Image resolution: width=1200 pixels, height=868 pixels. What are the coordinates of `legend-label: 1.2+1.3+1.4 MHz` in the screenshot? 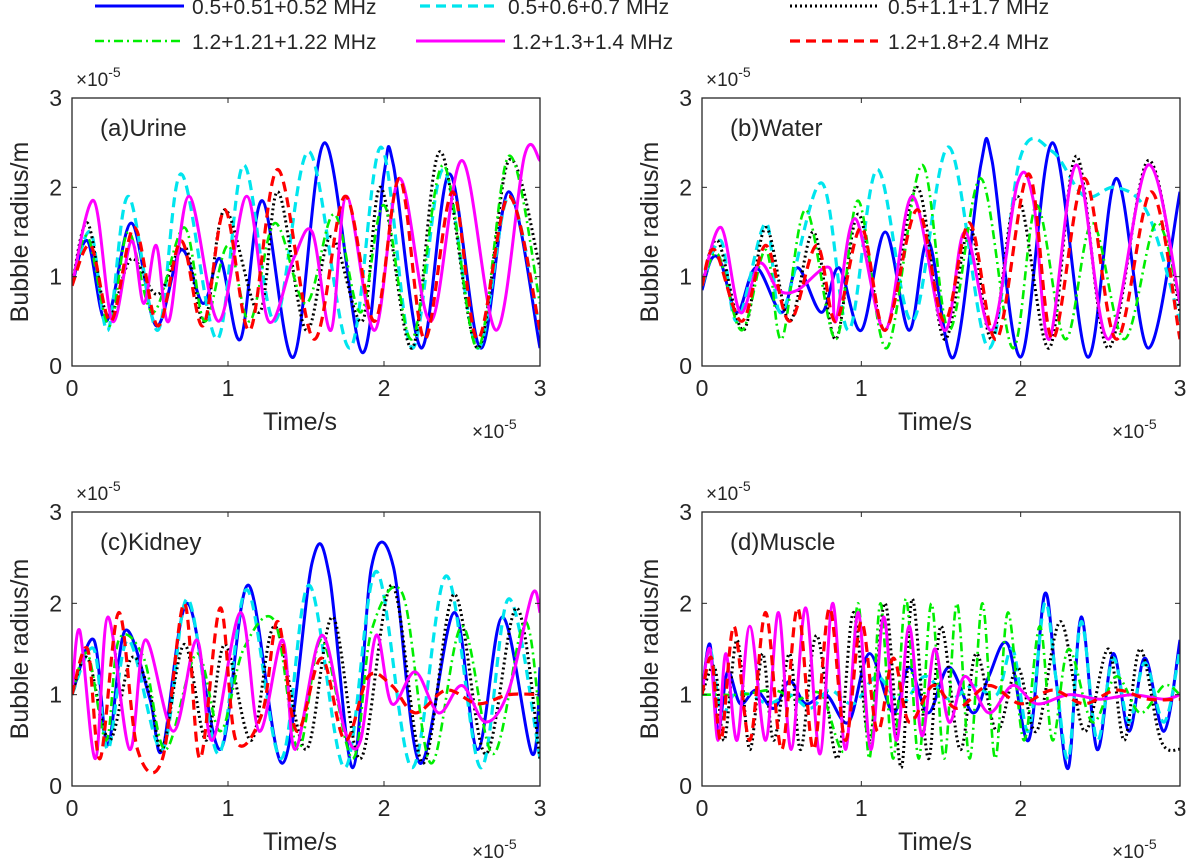 It's located at (592, 42).